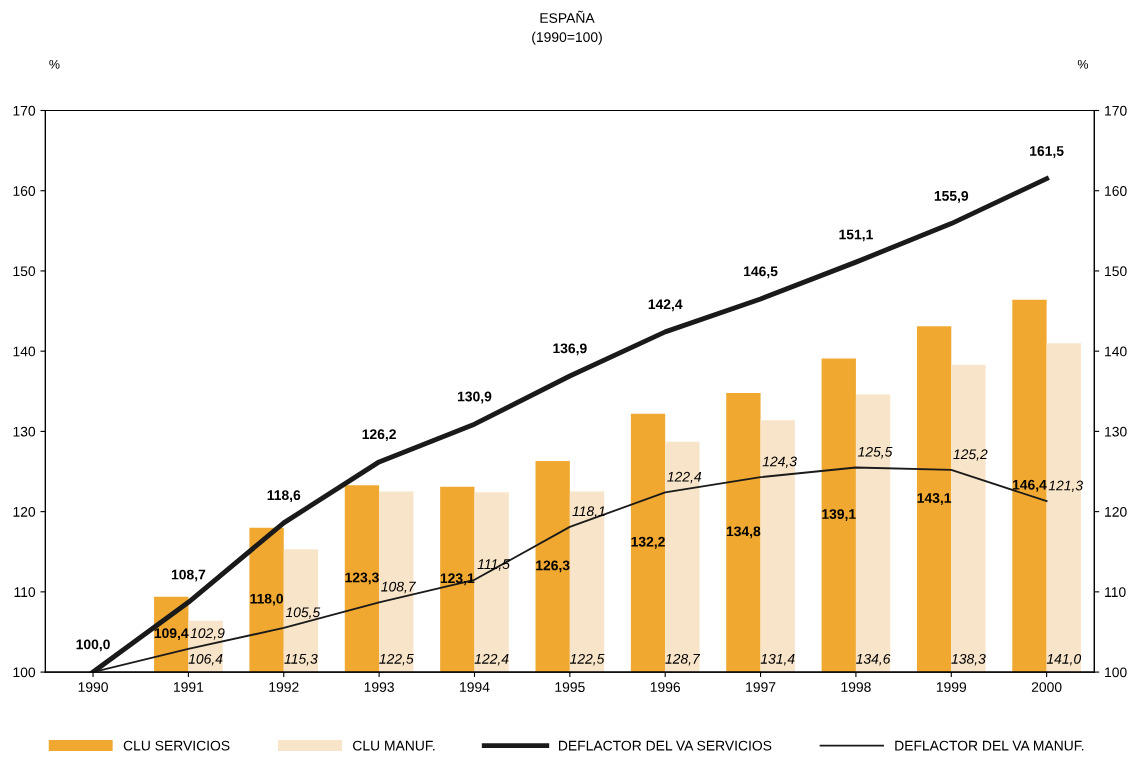 This screenshot has height=762, width=1134. Describe the element at coordinates (968, 659) in the screenshot. I see `data-label: 138,3` at that location.